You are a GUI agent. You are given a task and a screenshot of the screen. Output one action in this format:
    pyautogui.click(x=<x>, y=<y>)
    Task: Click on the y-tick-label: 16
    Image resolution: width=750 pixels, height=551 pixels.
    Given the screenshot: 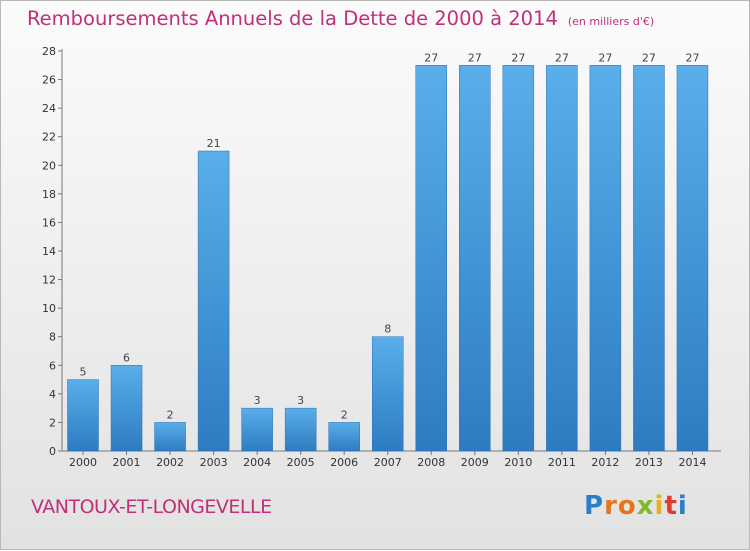 What is the action you would take?
    pyautogui.click(x=49, y=222)
    